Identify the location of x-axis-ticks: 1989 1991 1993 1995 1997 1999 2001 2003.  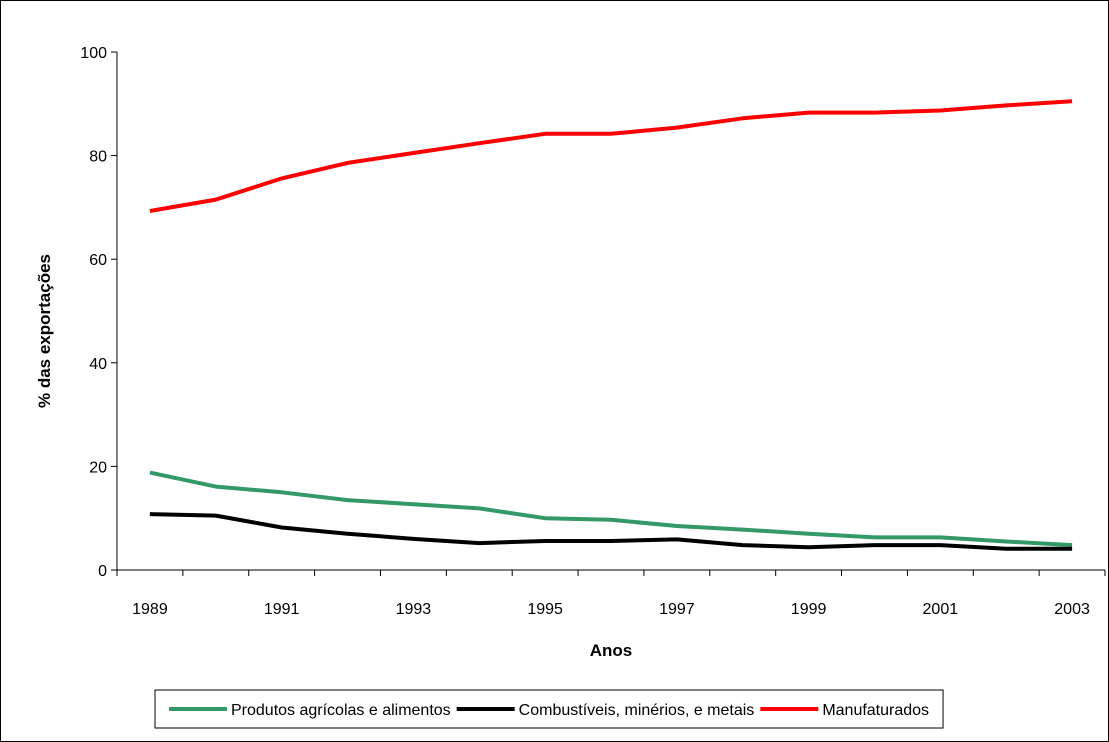
(611, 594).